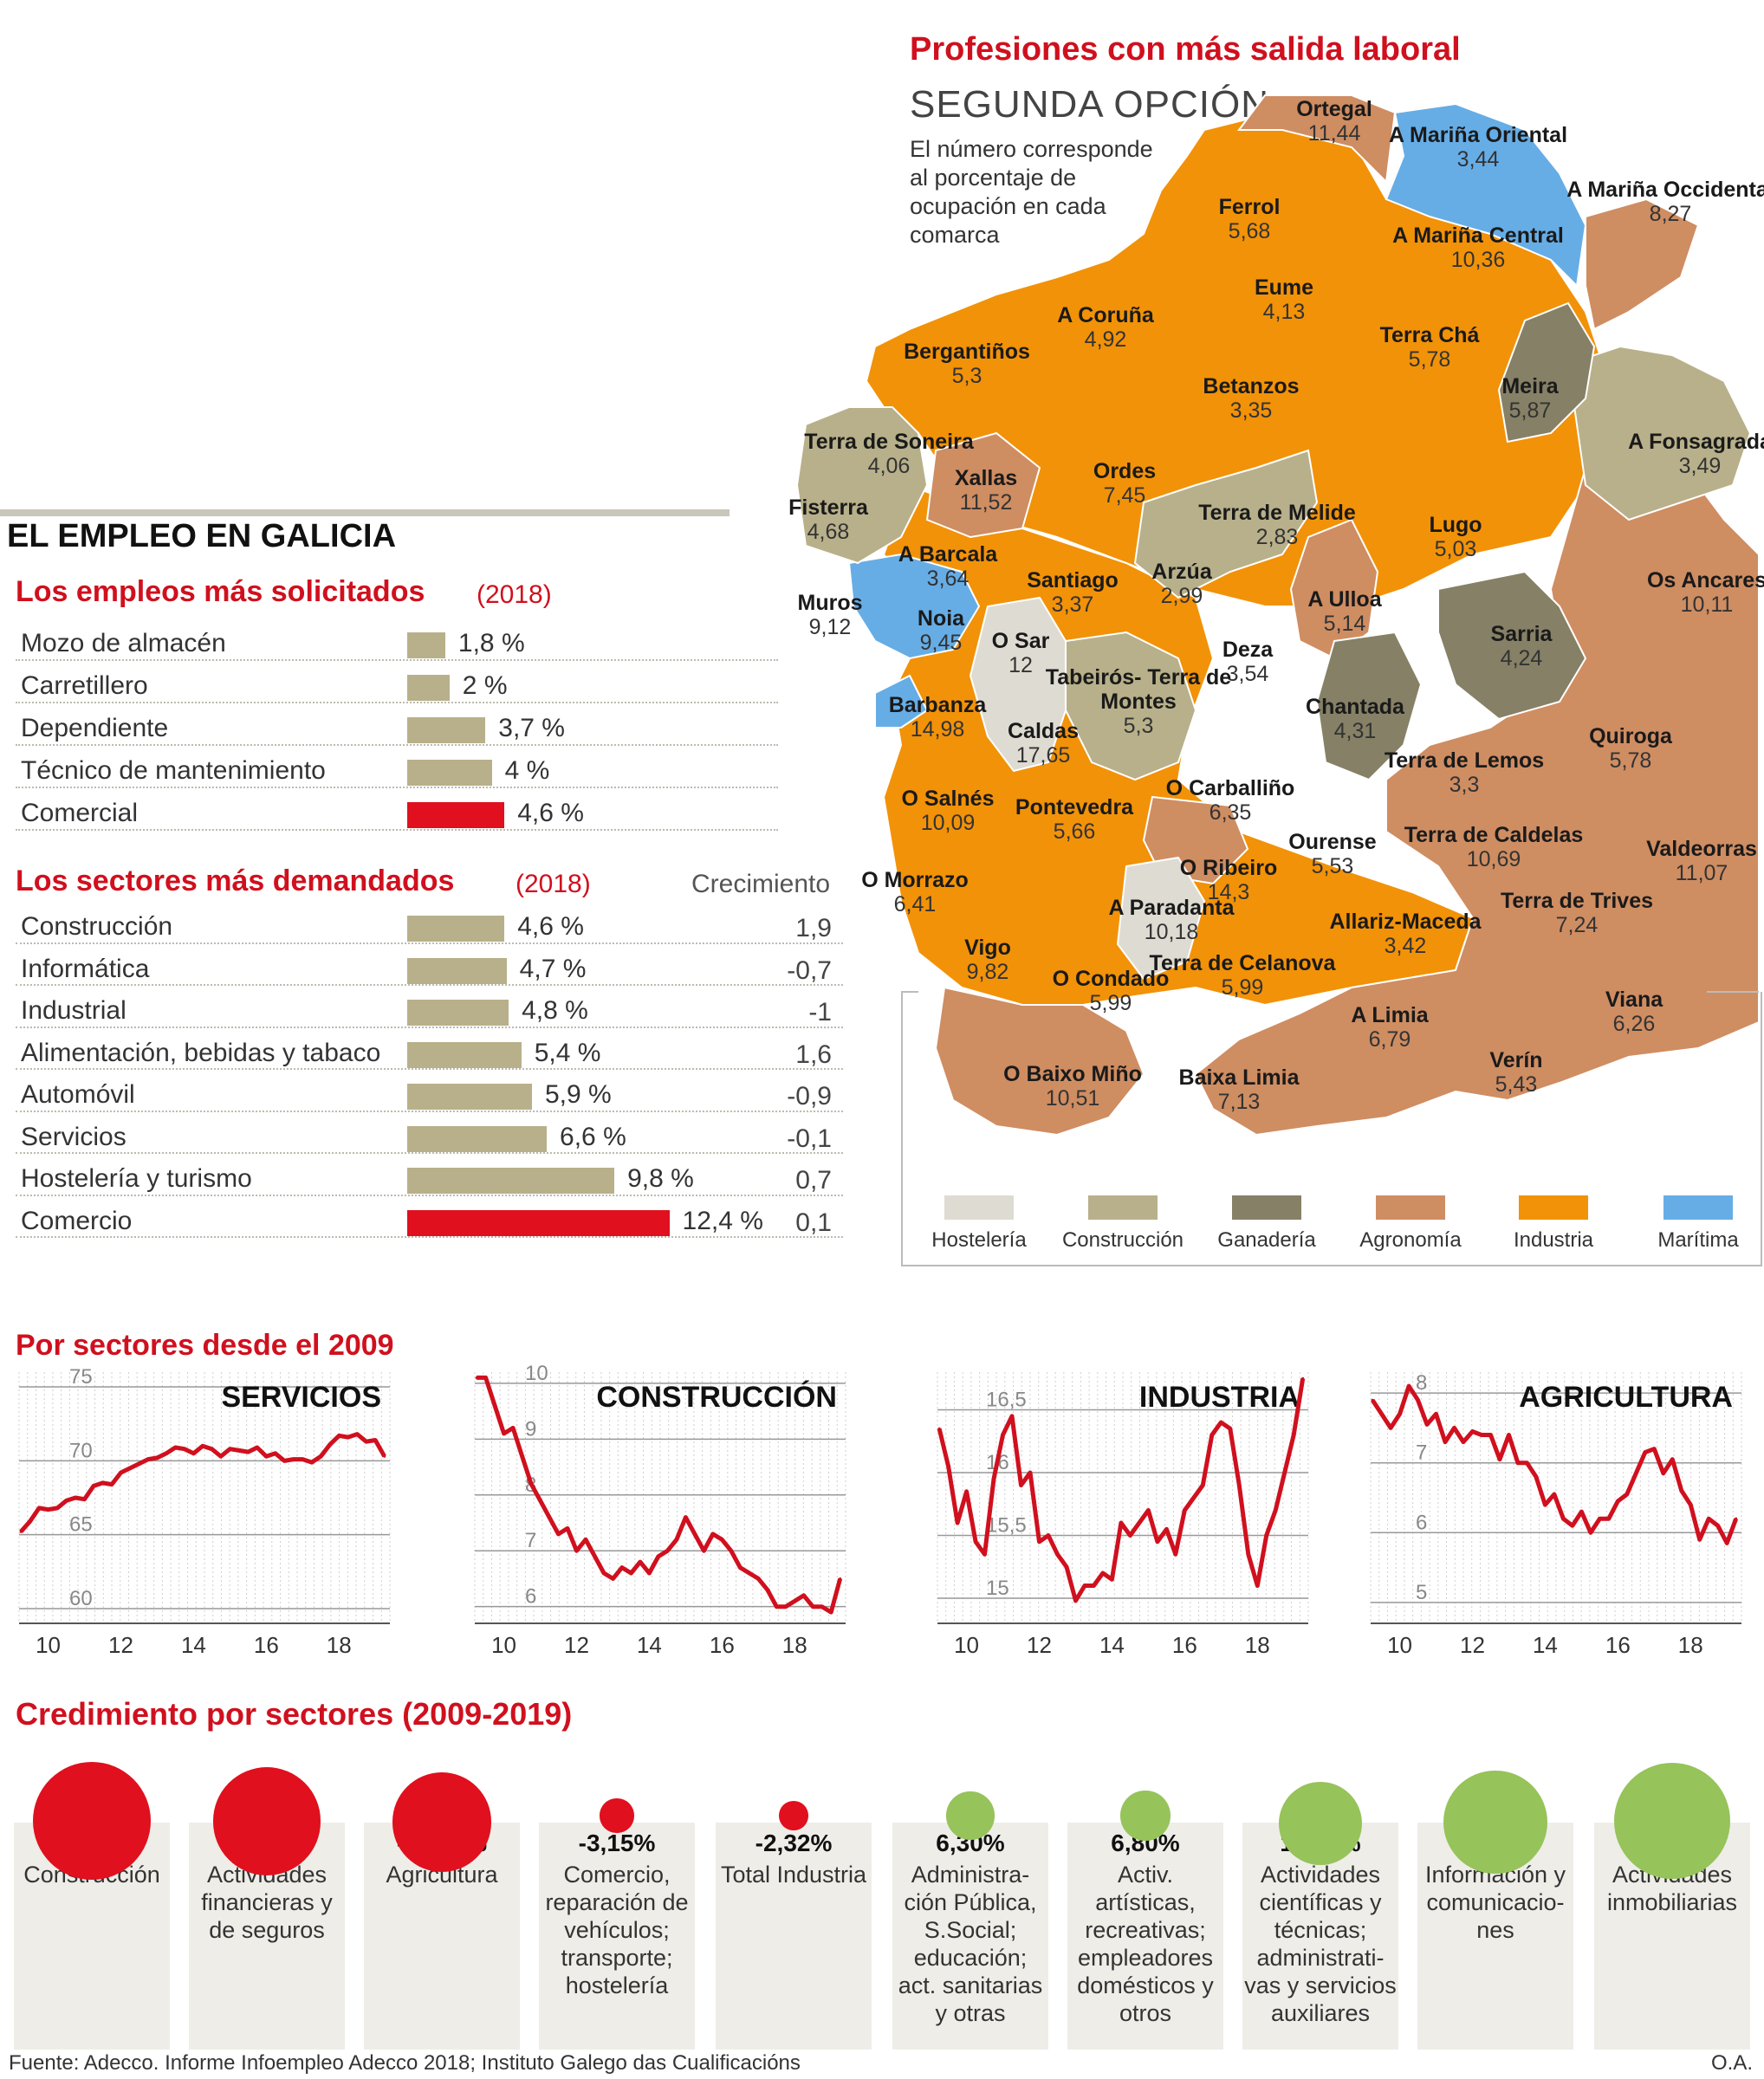 This screenshot has width=1764, height=2079. What do you see at coordinates (1334, 133) in the screenshot?
I see `comarca-value: 11,44` at bounding box center [1334, 133].